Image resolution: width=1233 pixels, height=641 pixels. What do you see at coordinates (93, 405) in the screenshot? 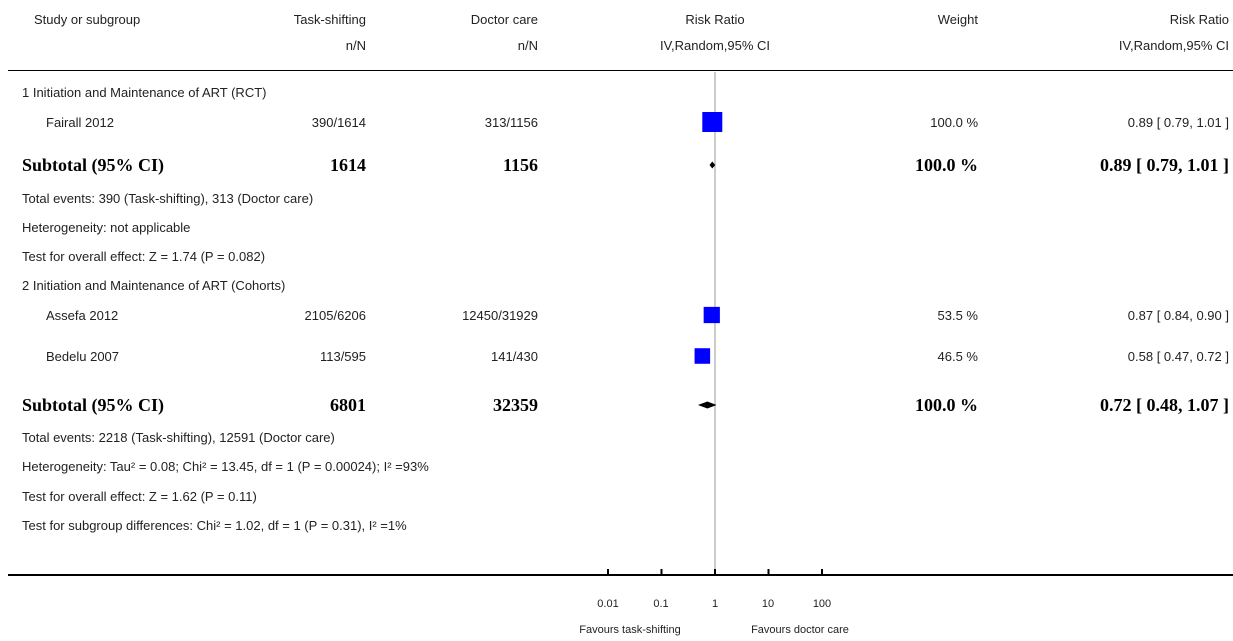
I see `subtotal-2-label: Subtotal (95% CI)` at bounding box center [93, 405].